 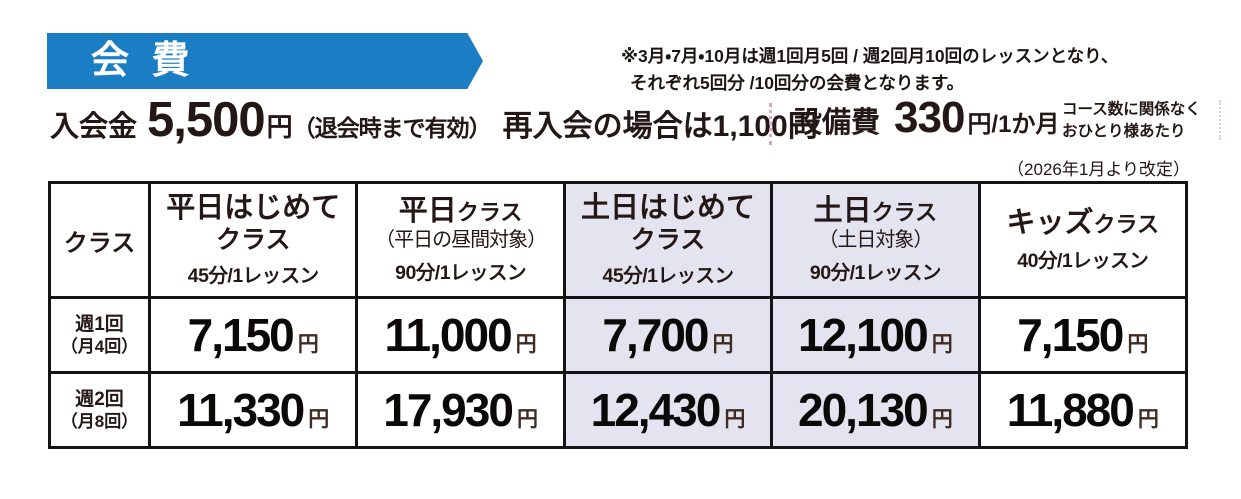 What do you see at coordinates (1131, 120) in the screenshot?
I see `facility-fee-note: コース数に関係なく おひとり様あたり` at bounding box center [1131, 120].